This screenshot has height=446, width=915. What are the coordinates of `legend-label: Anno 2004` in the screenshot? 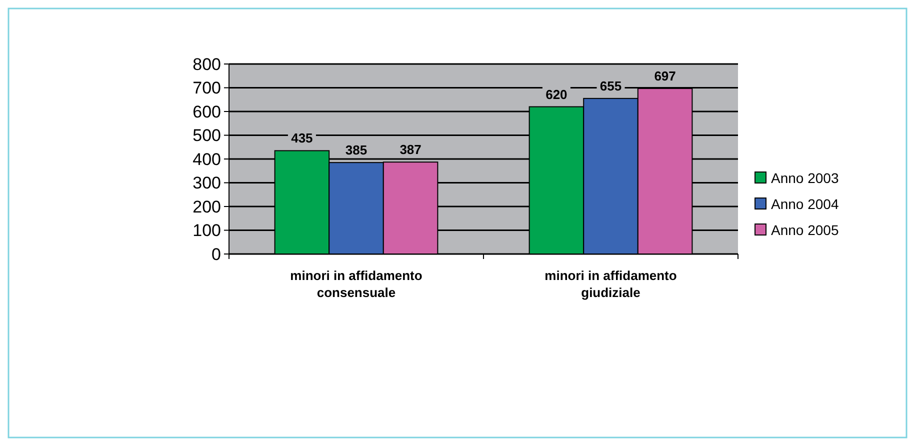 It's located at (805, 204).